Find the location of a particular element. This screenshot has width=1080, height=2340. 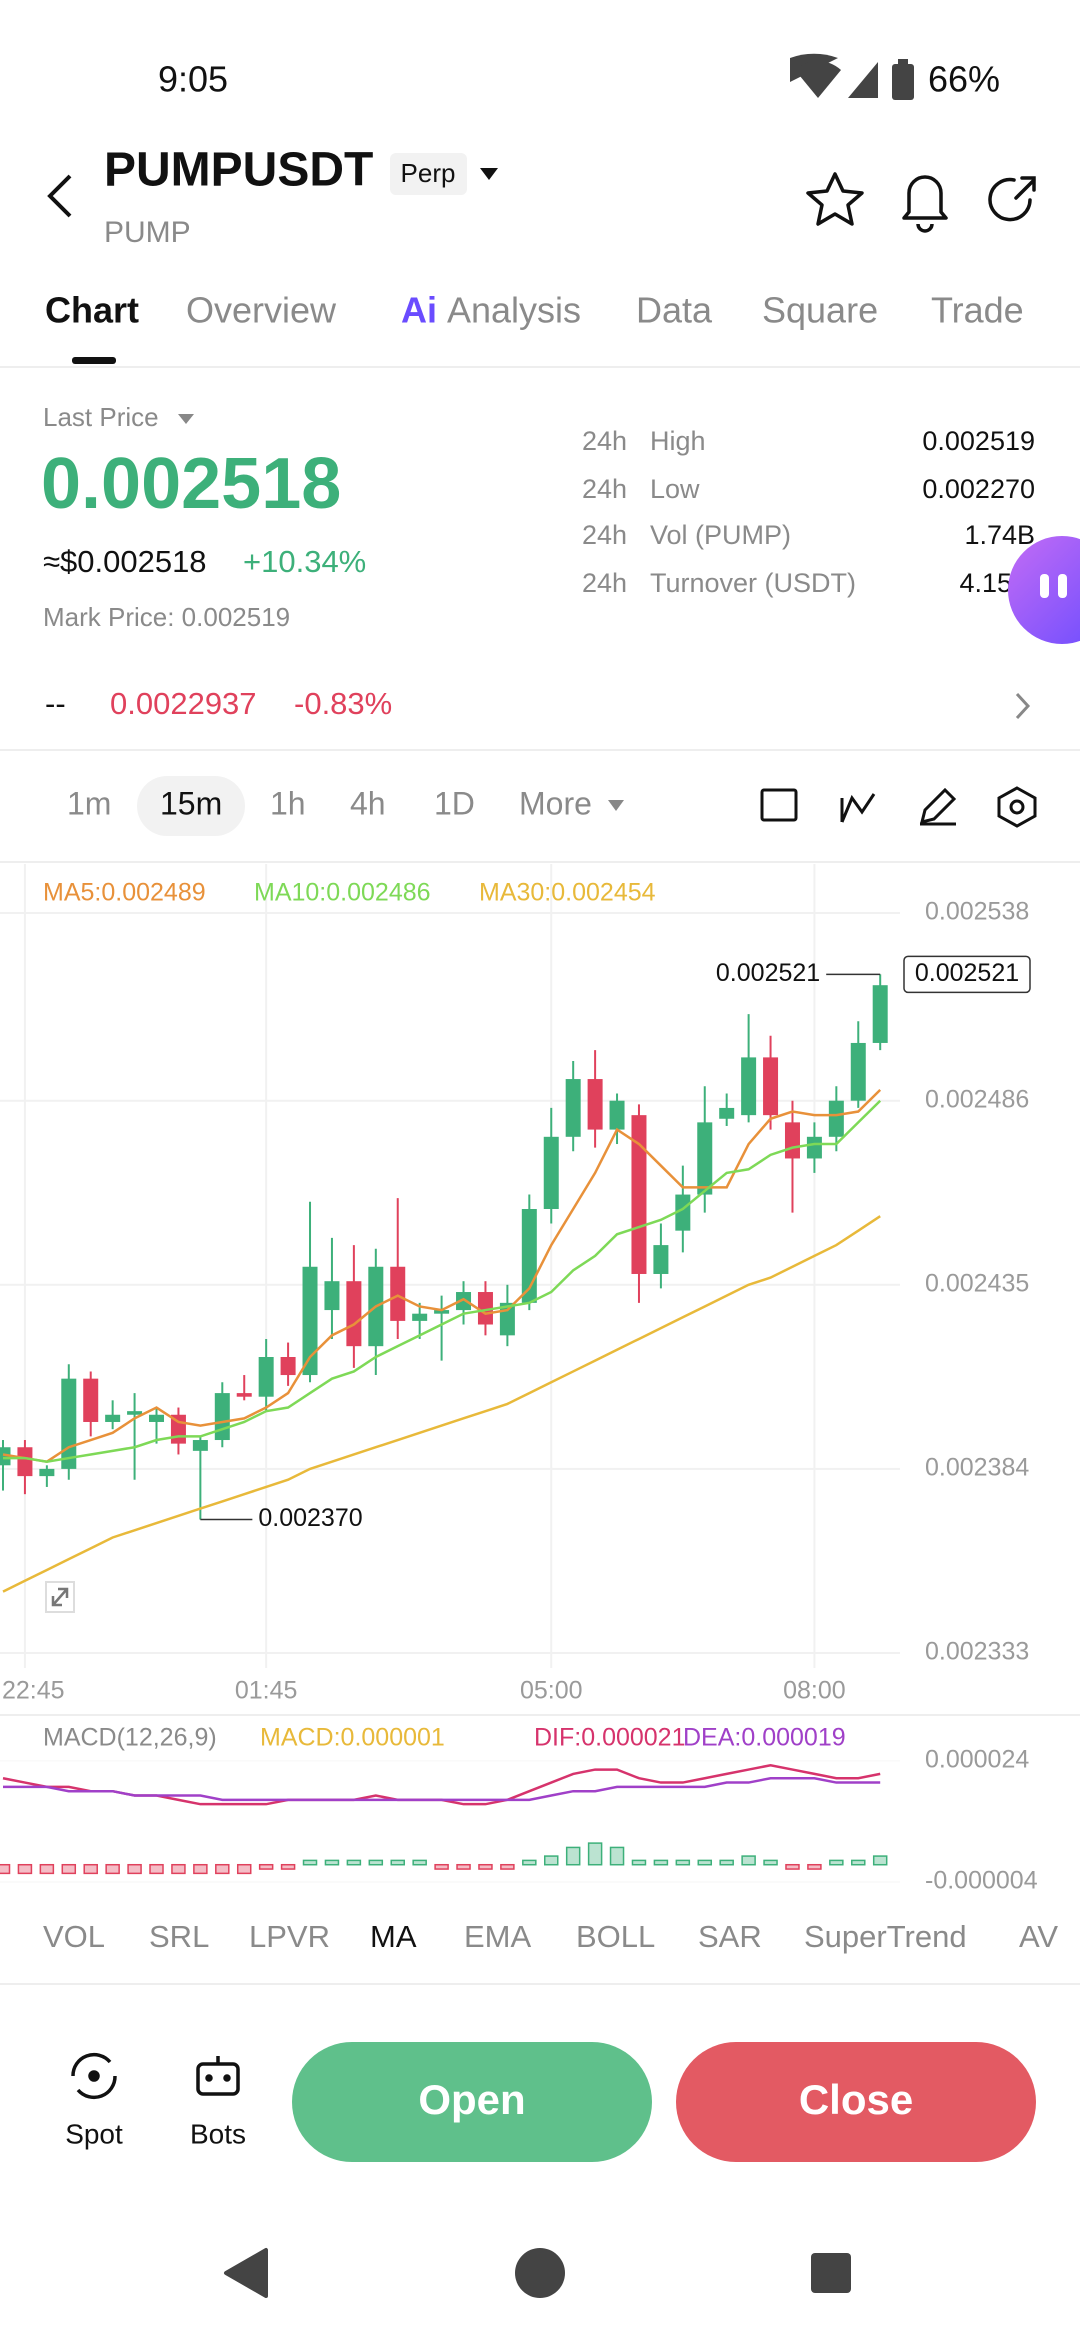

high-annotation: 0.002521 is located at coordinates (768, 973).